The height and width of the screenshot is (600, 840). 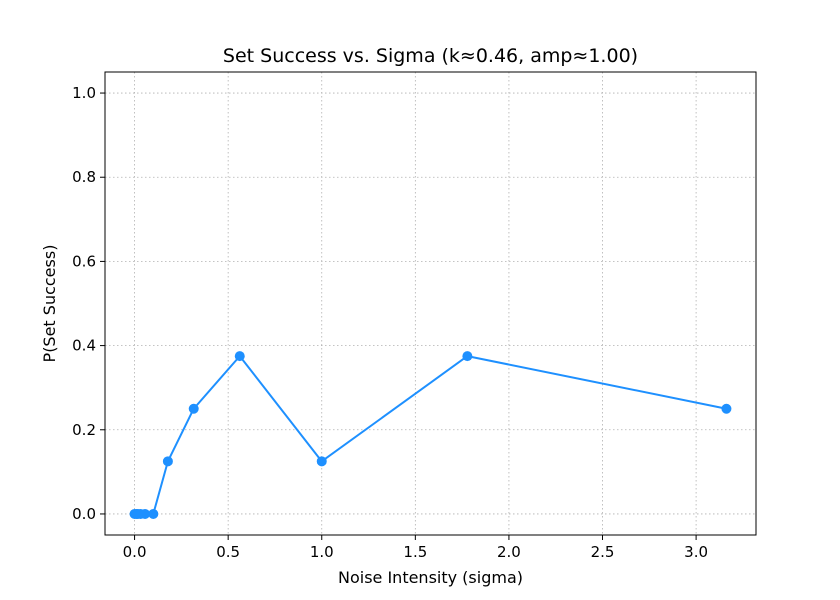 What do you see at coordinates (84, 261) in the screenshot?
I see `y-tick-label: 0.6` at bounding box center [84, 261].